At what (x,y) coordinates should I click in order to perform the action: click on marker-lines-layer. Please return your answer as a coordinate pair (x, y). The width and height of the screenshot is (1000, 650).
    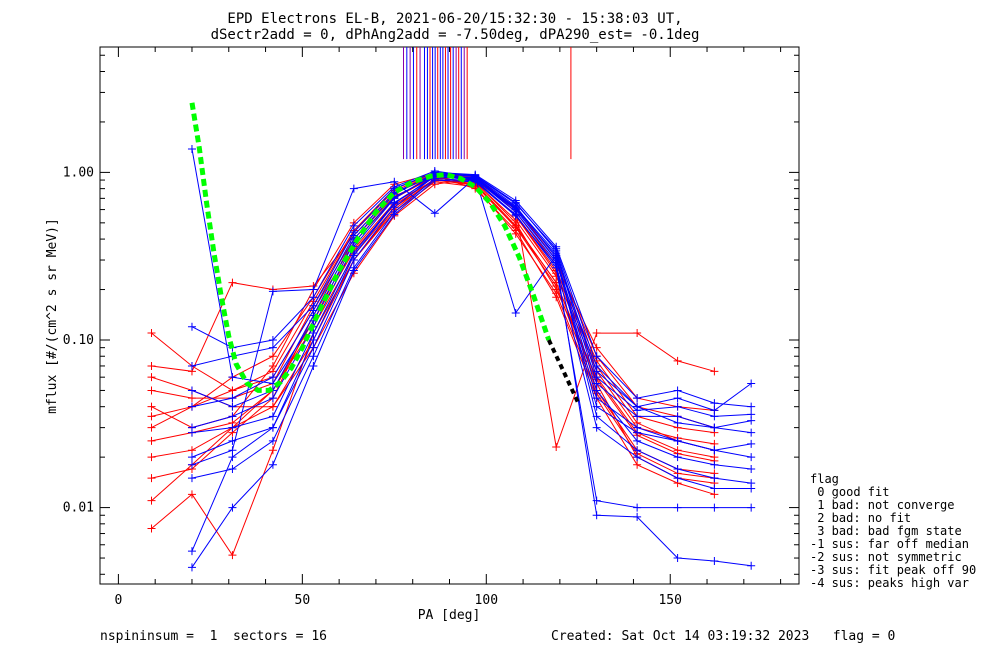
    Looking at the image, I should click on (487, 103).